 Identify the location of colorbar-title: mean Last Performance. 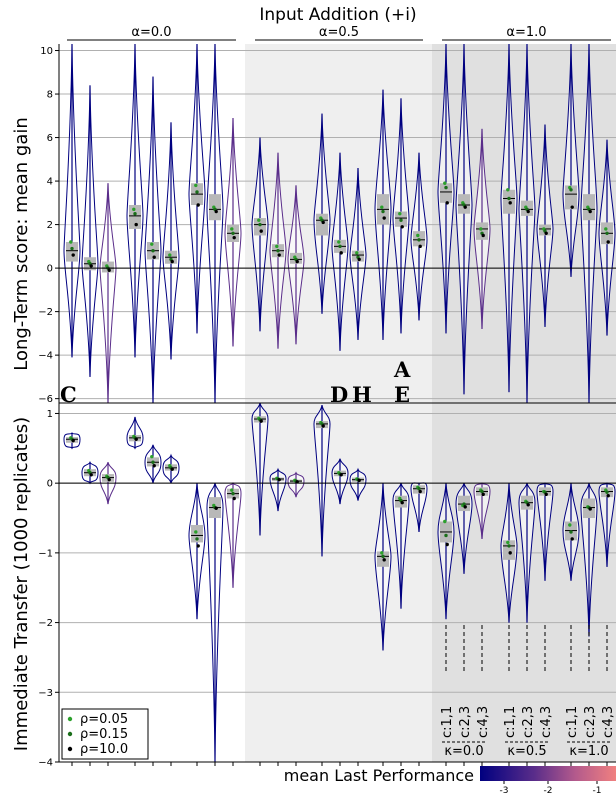
(379, 775).